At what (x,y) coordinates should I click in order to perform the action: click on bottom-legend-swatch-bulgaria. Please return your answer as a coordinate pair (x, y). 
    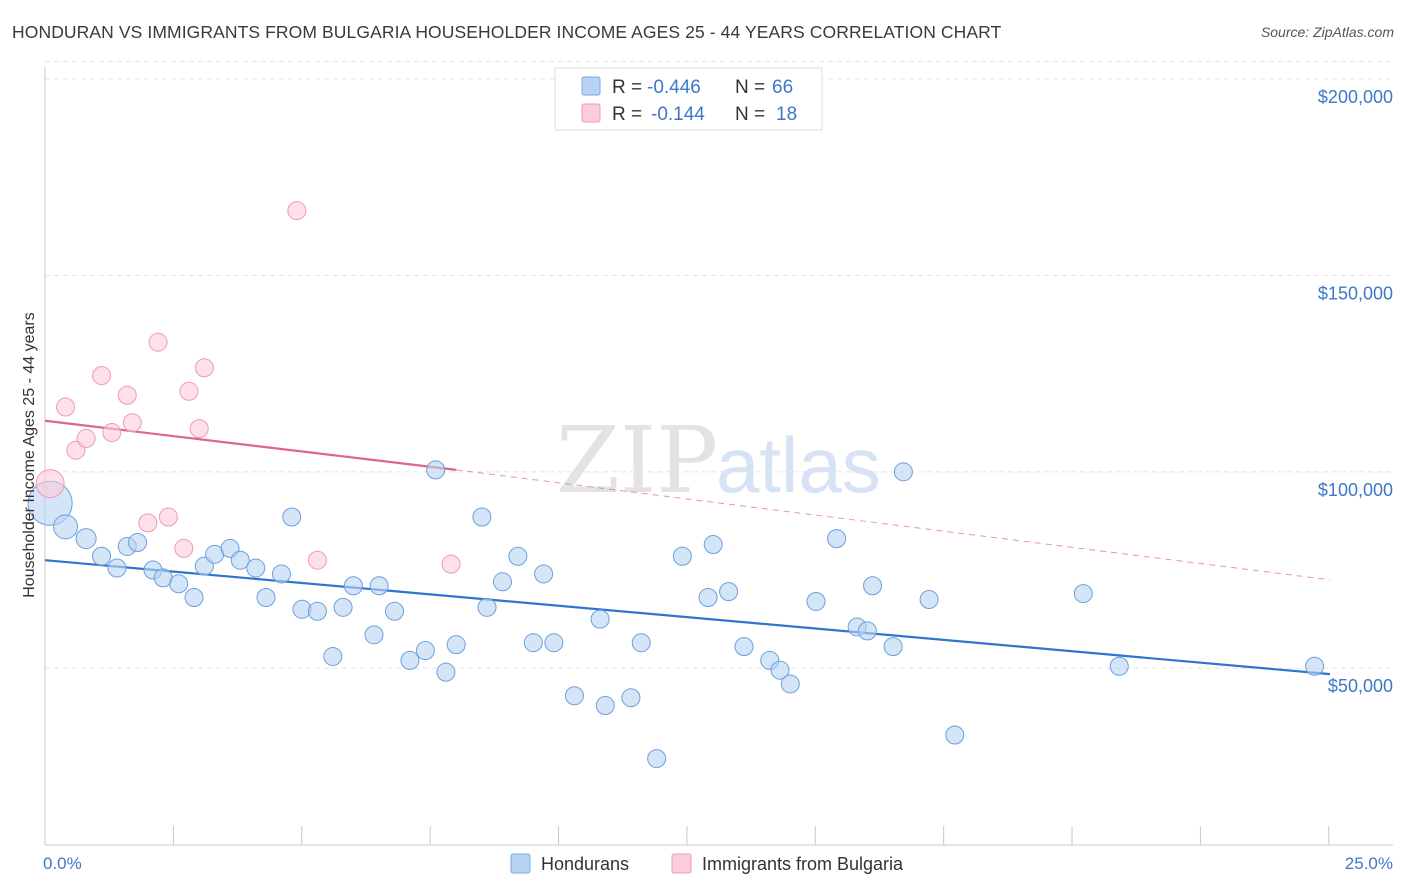
    Looking at the image, I should click on (681, 863).